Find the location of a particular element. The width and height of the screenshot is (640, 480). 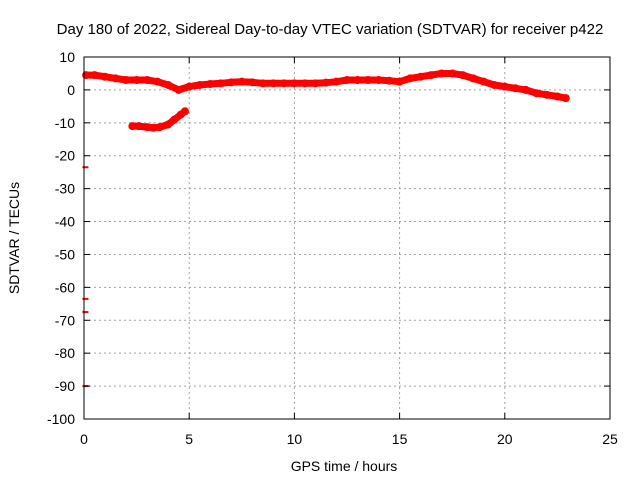

x-tick-label: 5 is located at coordinates (189, 439).